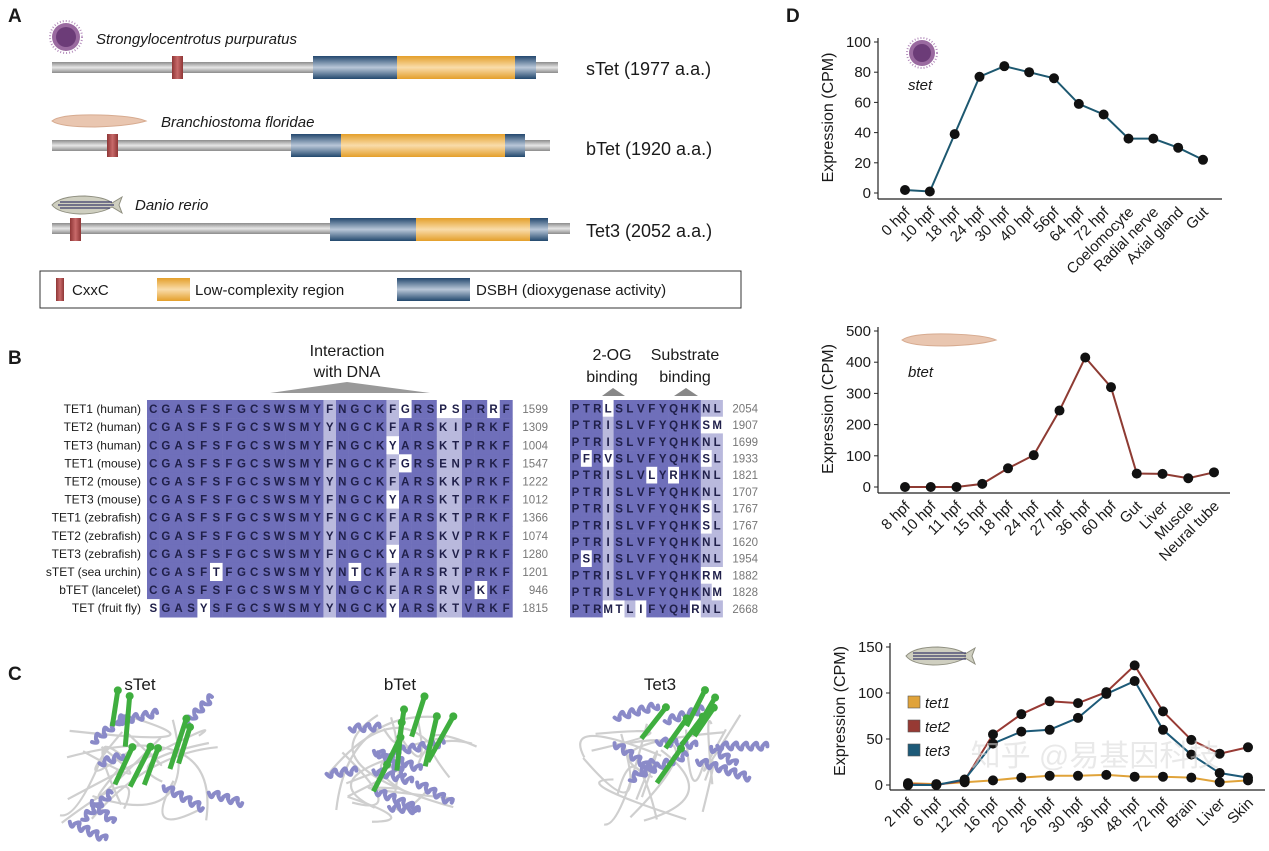 Image resolution: width=1269 pixels, height=851 pixels. What do you see at coordinates (717, 459) in the screenshot?
I see `residue: L` at bounding box center [717, 459].